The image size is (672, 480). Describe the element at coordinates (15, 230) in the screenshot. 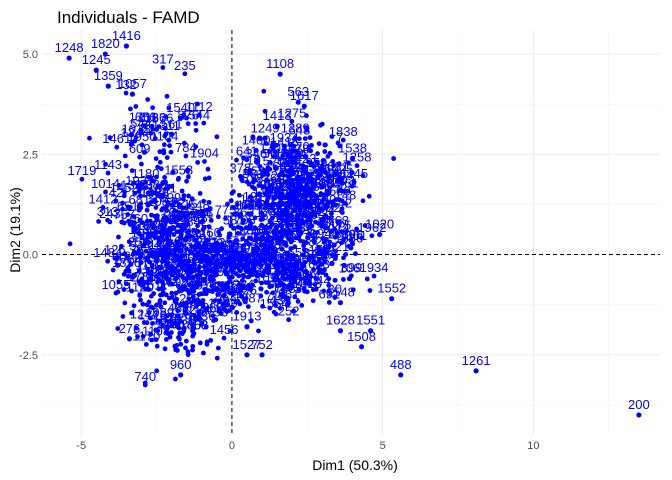

I see `y-axis-label: Dim2 (19.1%)` at that location.